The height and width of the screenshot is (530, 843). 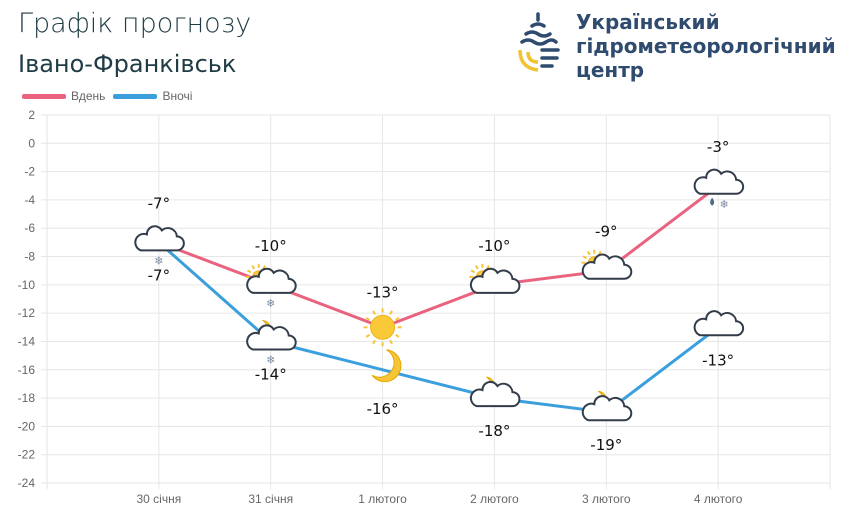 I want to click on y-tick-label: -16, so click(x=27, y=370).